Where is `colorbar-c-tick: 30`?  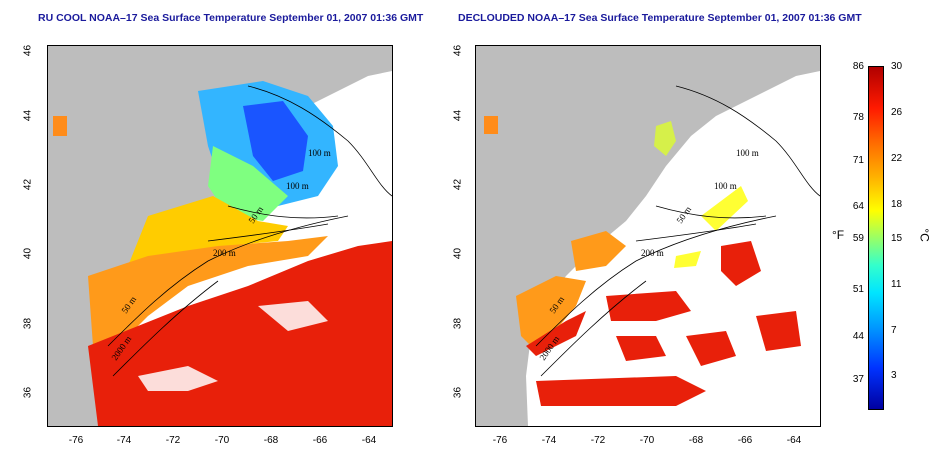 colorbar-c-tick: 30 is located at coordinates (897, 66).